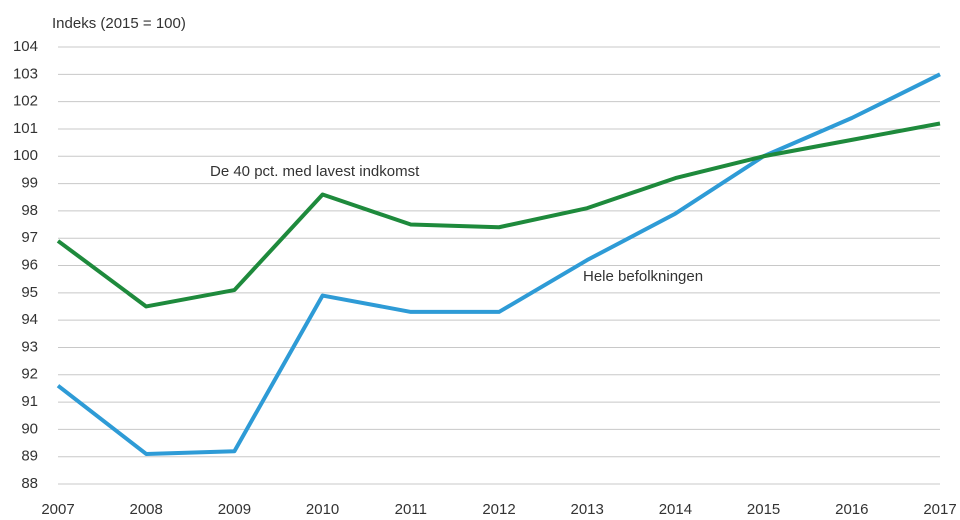 This screenshot has width=960, height=520. Describe the element at coordinates (29, 374) in the screenshot. I see `y-tick-label: 92` at that location.